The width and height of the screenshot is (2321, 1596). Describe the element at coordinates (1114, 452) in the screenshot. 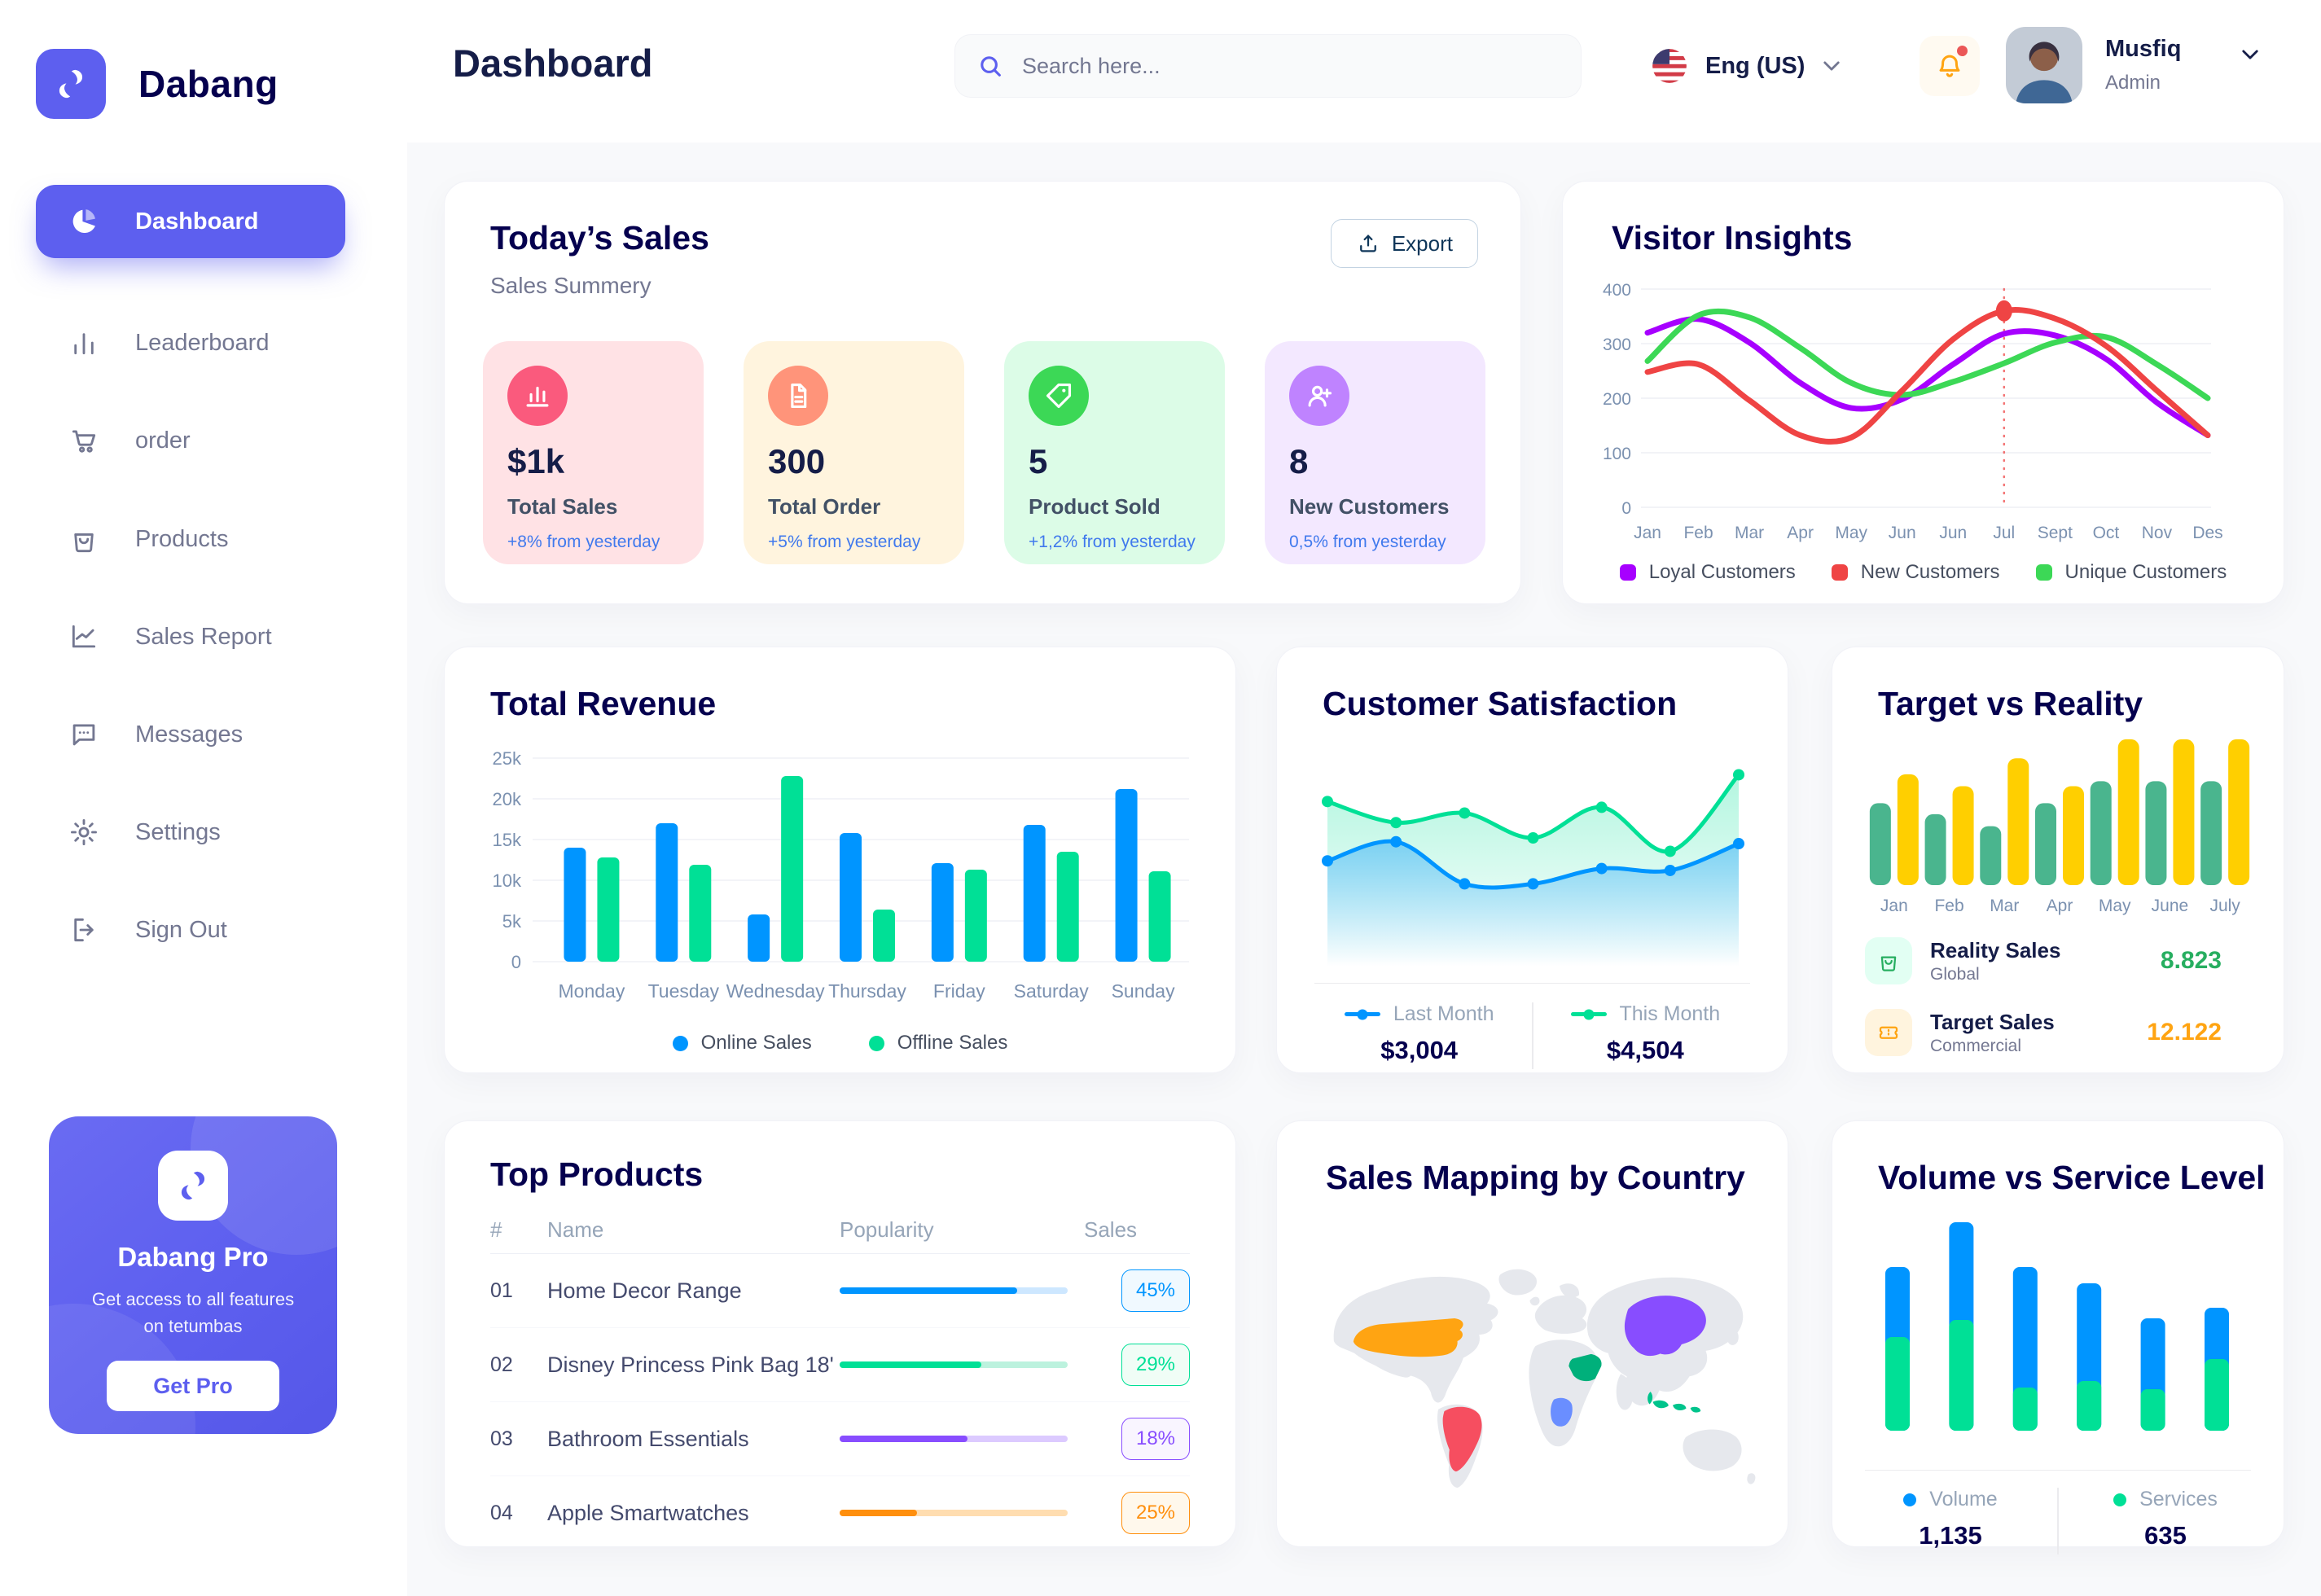

I see `stat-card-product-sold: 5 Product Sold +1,2% from yesterday` at that location.